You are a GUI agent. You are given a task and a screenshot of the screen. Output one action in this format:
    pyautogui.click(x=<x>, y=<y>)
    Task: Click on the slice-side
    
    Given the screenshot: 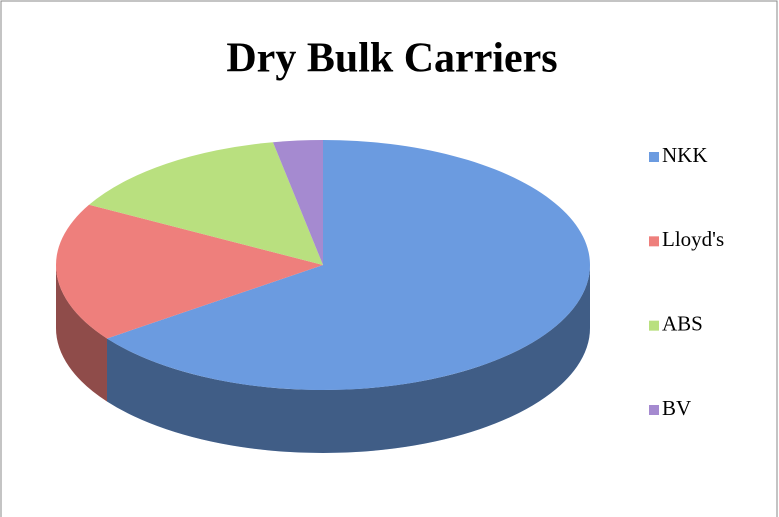 What is the action you would take?
    pyautogui.click(x=81, y=333)
    